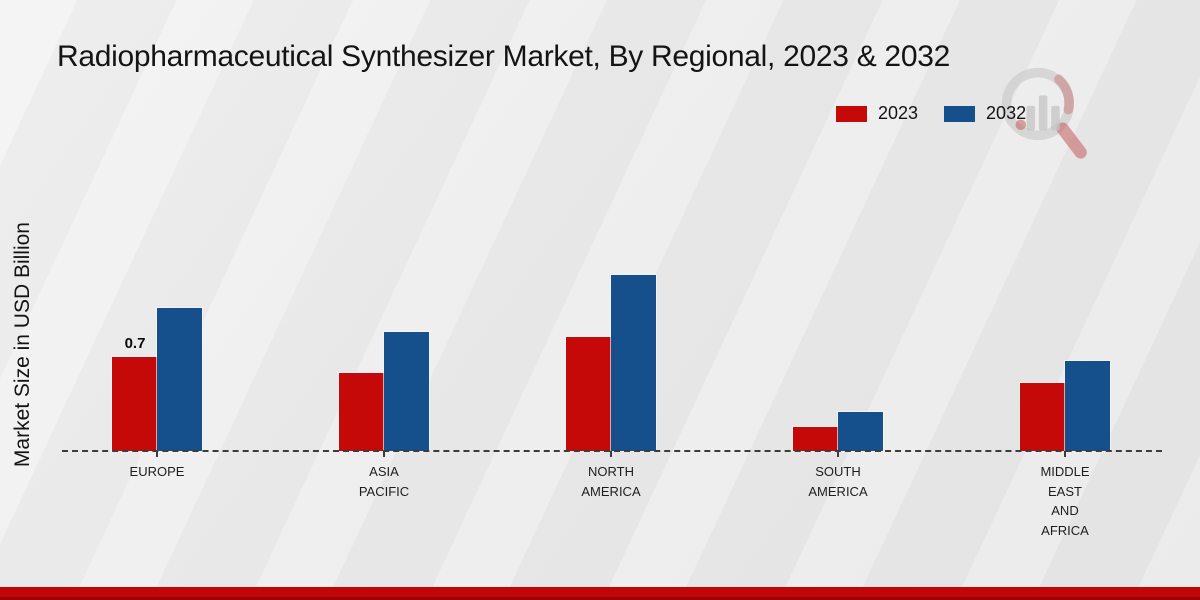 Image resolution: width=1200 pixels, height=600 pixels. What do you see at coordinates (1044, 113) in the screenshot?
I see `watermark-magnifier-logo` at bounding box center [1044, 113].